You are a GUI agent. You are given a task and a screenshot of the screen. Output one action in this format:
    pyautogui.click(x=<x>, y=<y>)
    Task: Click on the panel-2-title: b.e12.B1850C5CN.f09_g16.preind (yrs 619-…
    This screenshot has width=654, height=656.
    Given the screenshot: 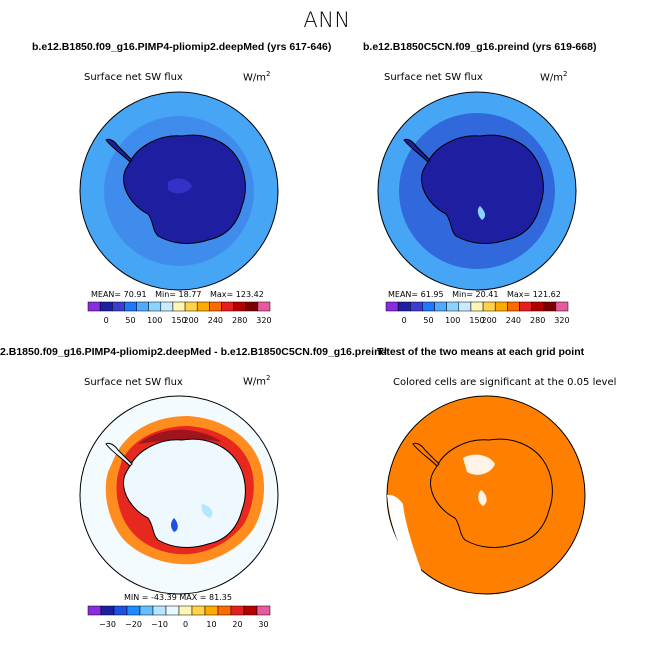 What is the action you would take?
    pyautogui.click(x=480, y=47)
    